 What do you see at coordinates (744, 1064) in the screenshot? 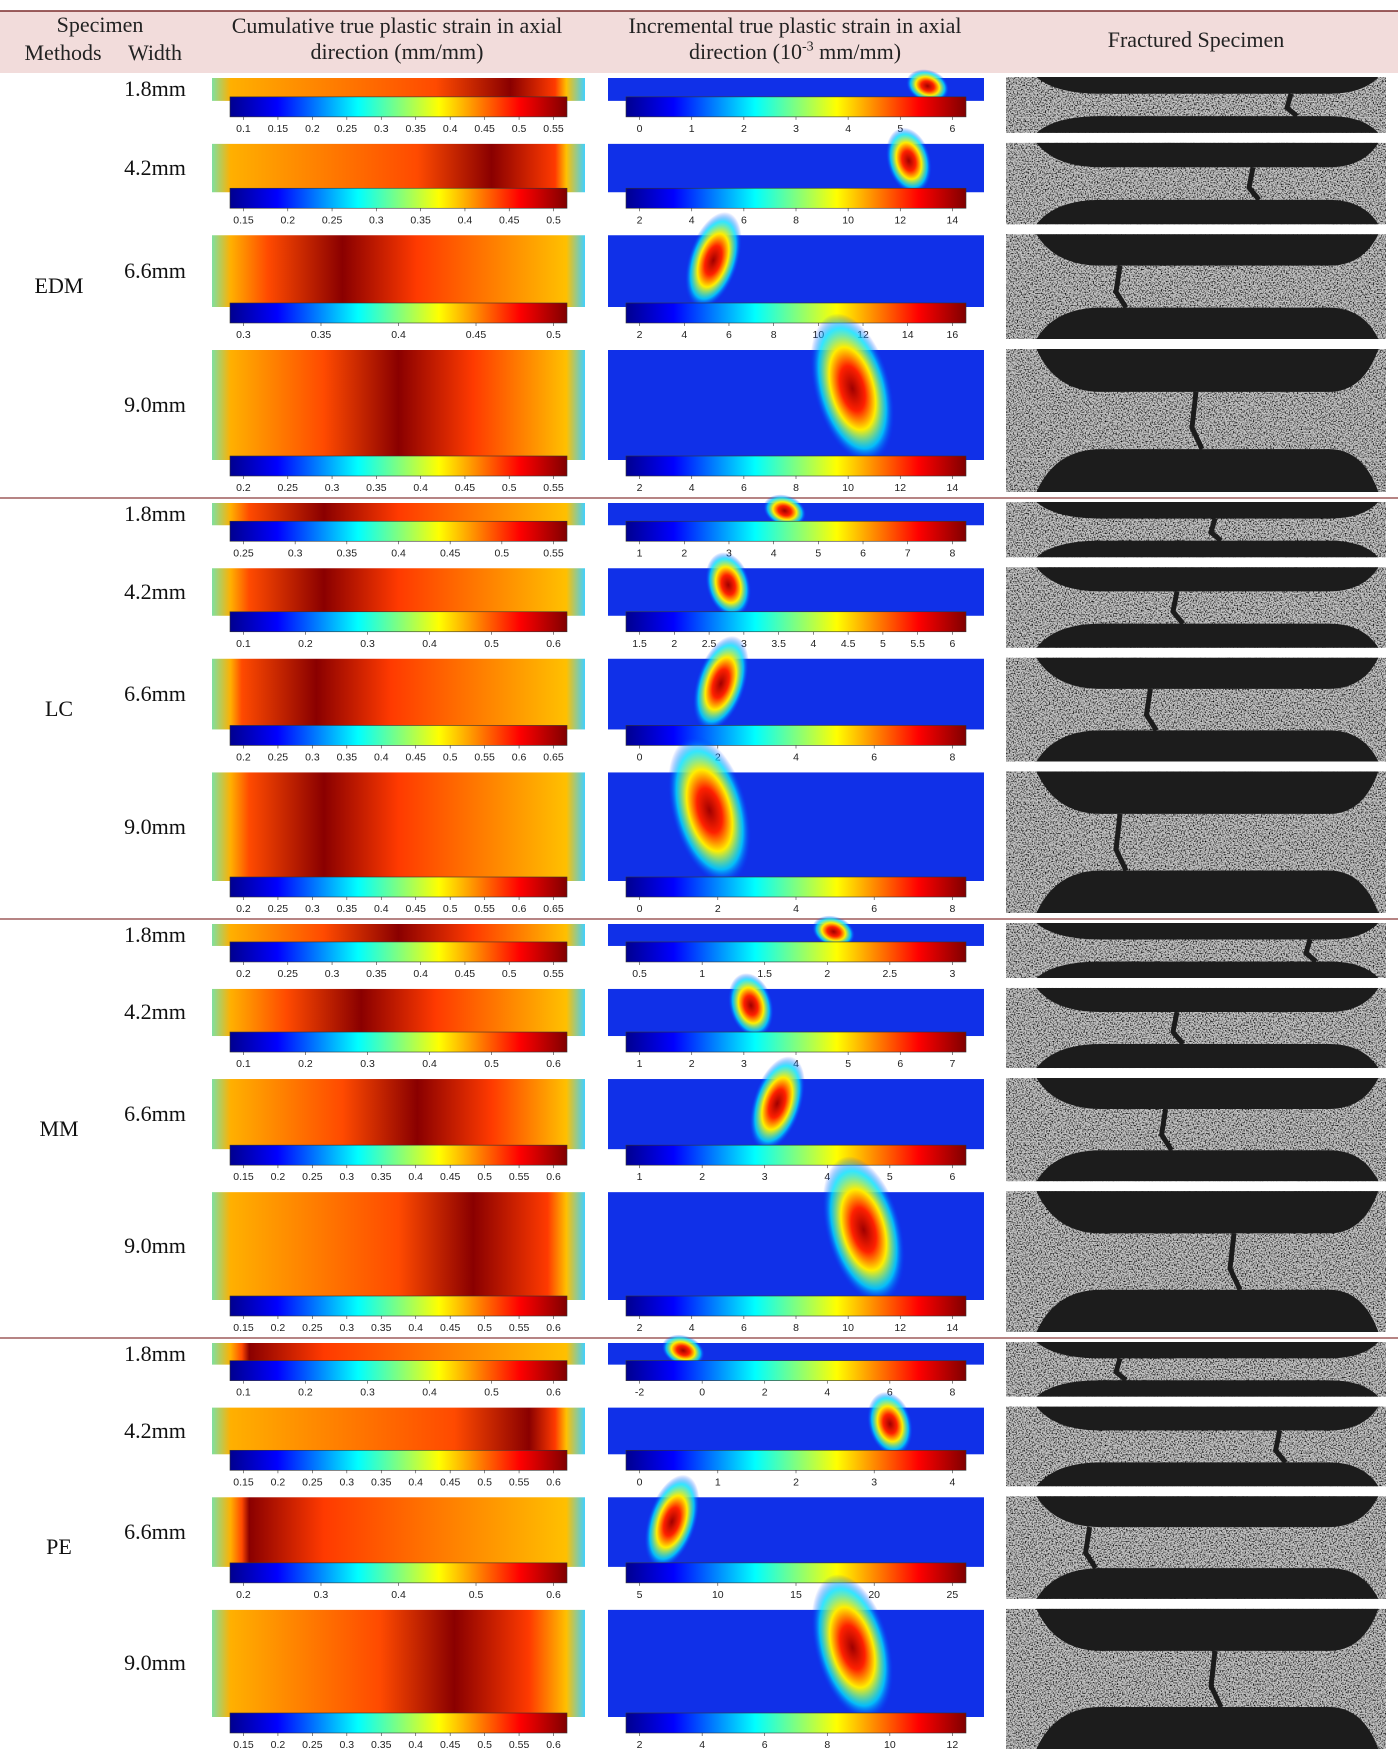
I see `colorbar-tick-label: 3` at bounding box center [744, 1064].